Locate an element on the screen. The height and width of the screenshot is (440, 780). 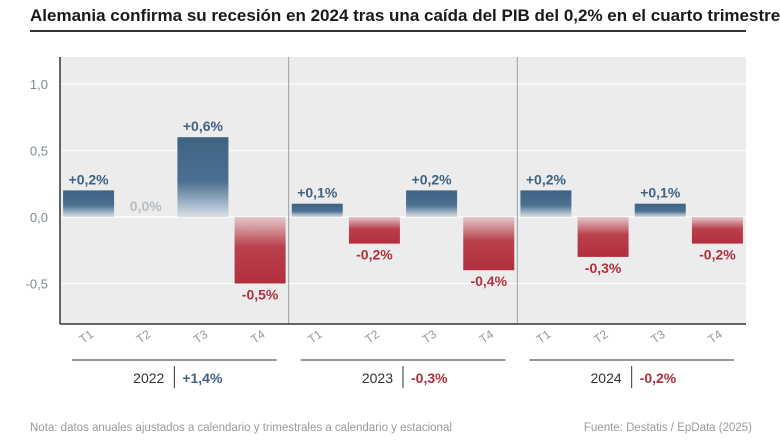
annual-change-label: +1,4% is located at coordinates (202, 378).